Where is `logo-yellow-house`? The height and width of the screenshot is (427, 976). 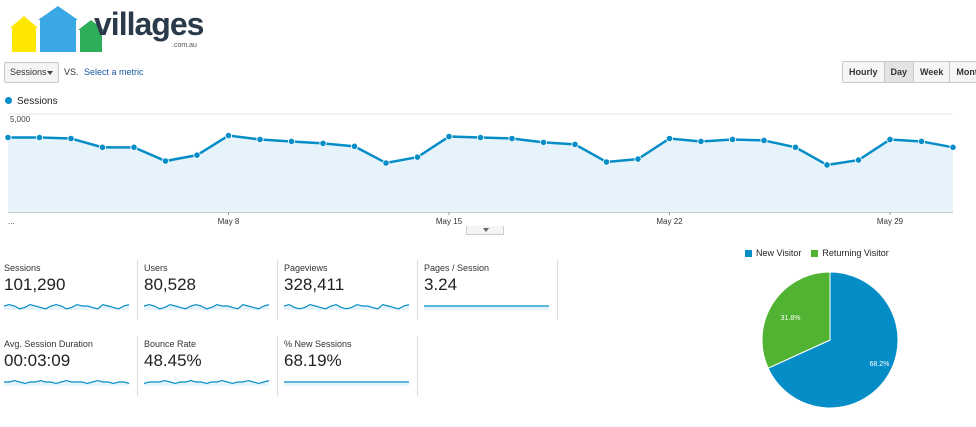
logo-yellow-house is located at coordinates (24, 40).